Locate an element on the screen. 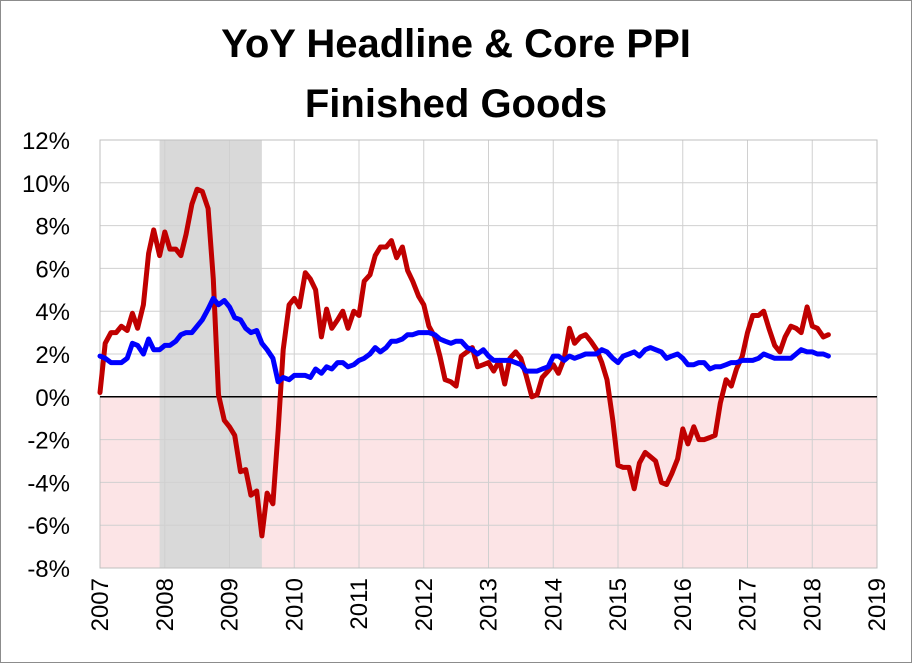 This screenshot has height=663, width=912. y-tick-label: 0% is located at coordinates (52, 398).